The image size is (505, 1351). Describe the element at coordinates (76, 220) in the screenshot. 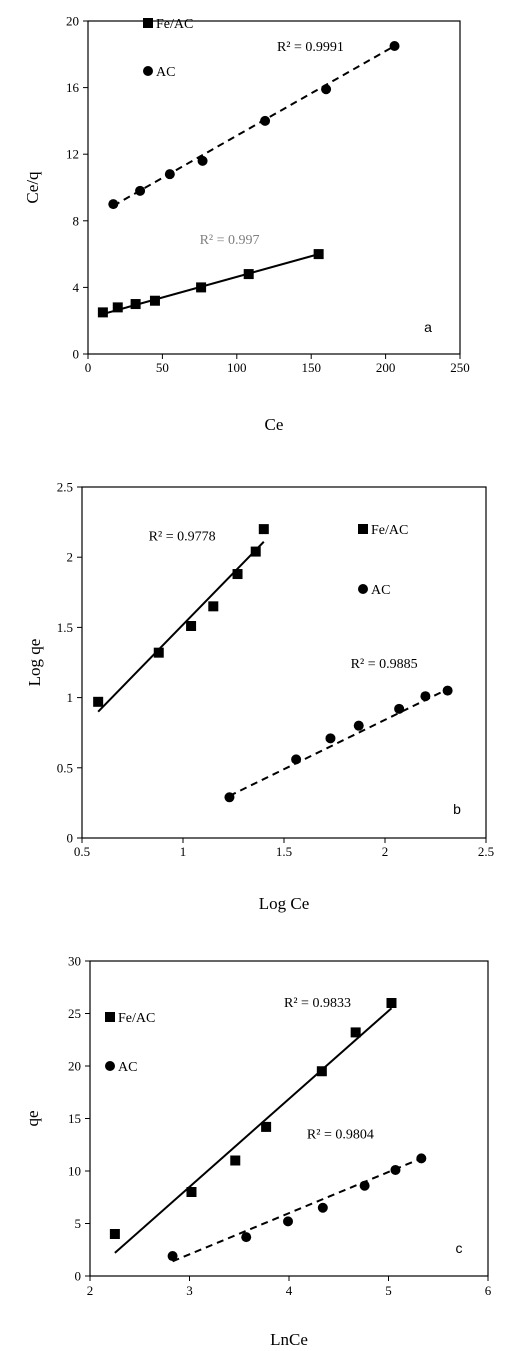

I see `y-tick-label: 8` at that location.